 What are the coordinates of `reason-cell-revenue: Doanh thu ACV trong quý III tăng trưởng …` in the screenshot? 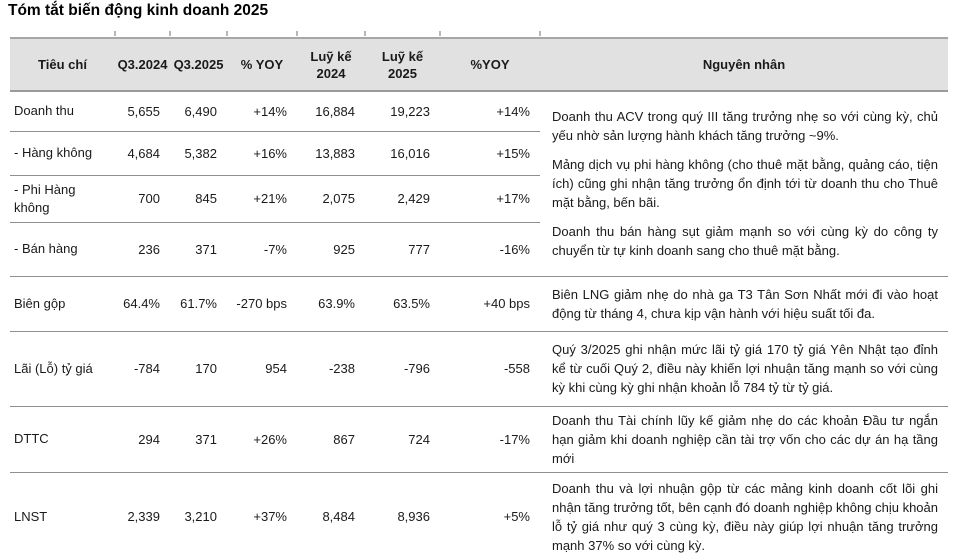 It's located at (744, 184).